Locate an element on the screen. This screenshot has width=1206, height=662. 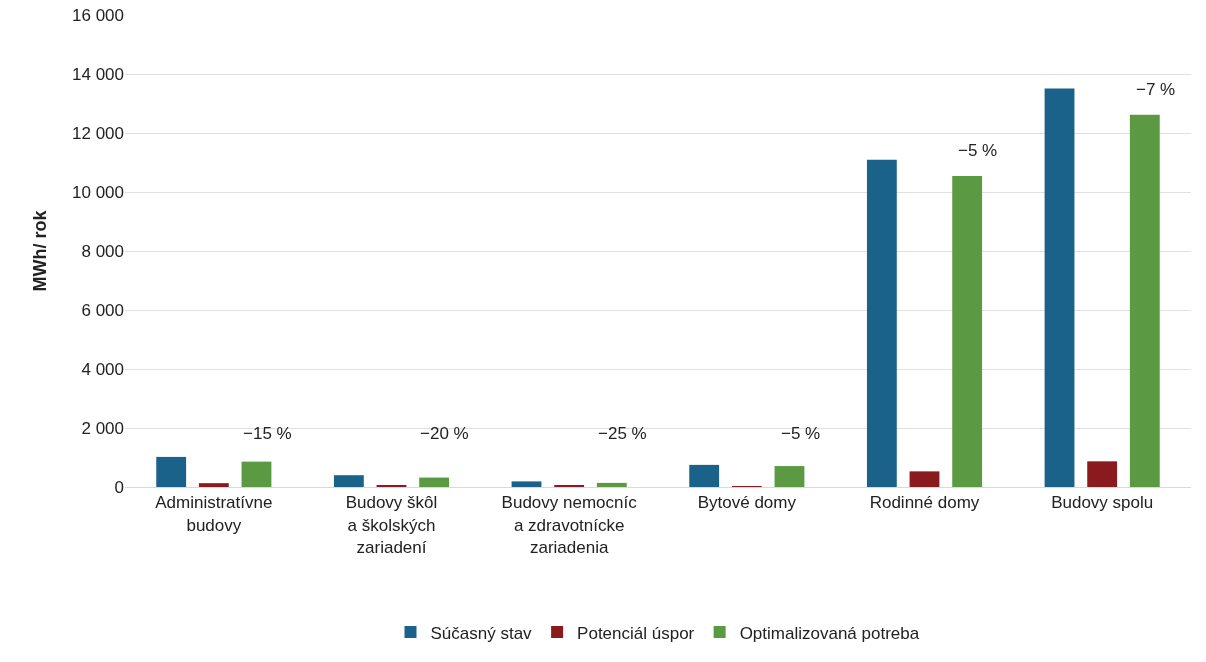
annotation: −15 % is located at coordinates (267, 433).